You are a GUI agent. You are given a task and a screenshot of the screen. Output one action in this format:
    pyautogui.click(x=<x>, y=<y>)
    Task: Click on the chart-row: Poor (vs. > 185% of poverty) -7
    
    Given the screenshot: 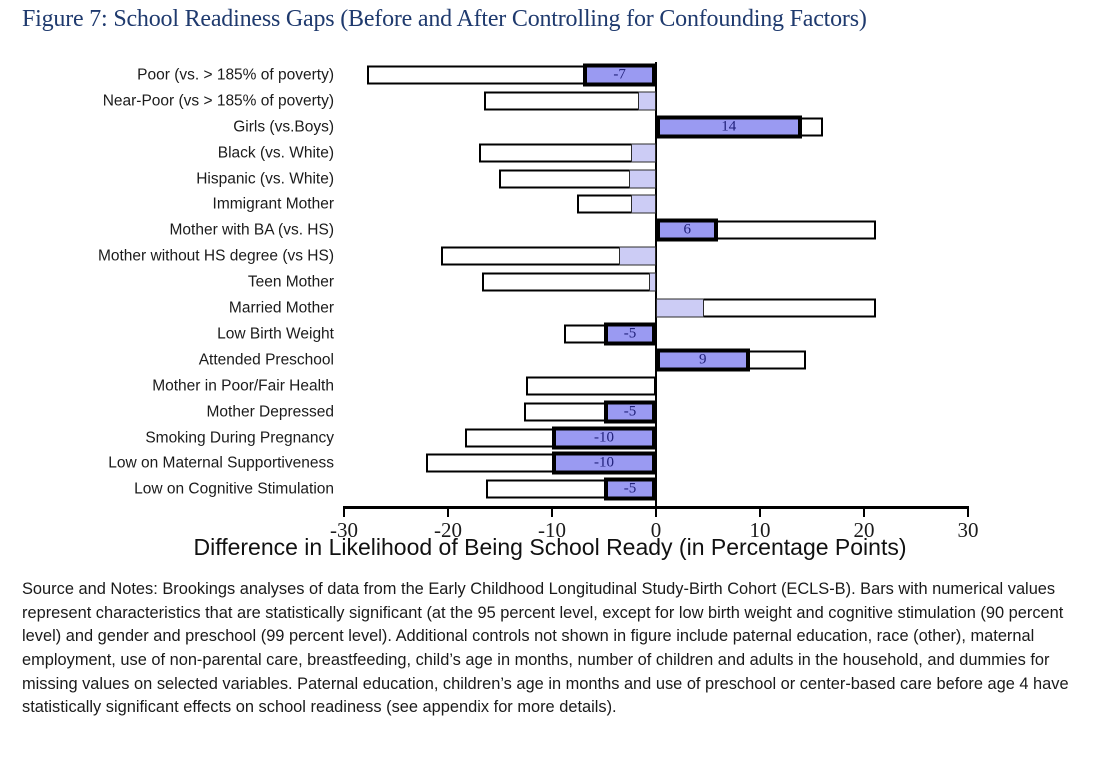 What is the action you would take?
    pyautogui.click(x=552, y=75)
    